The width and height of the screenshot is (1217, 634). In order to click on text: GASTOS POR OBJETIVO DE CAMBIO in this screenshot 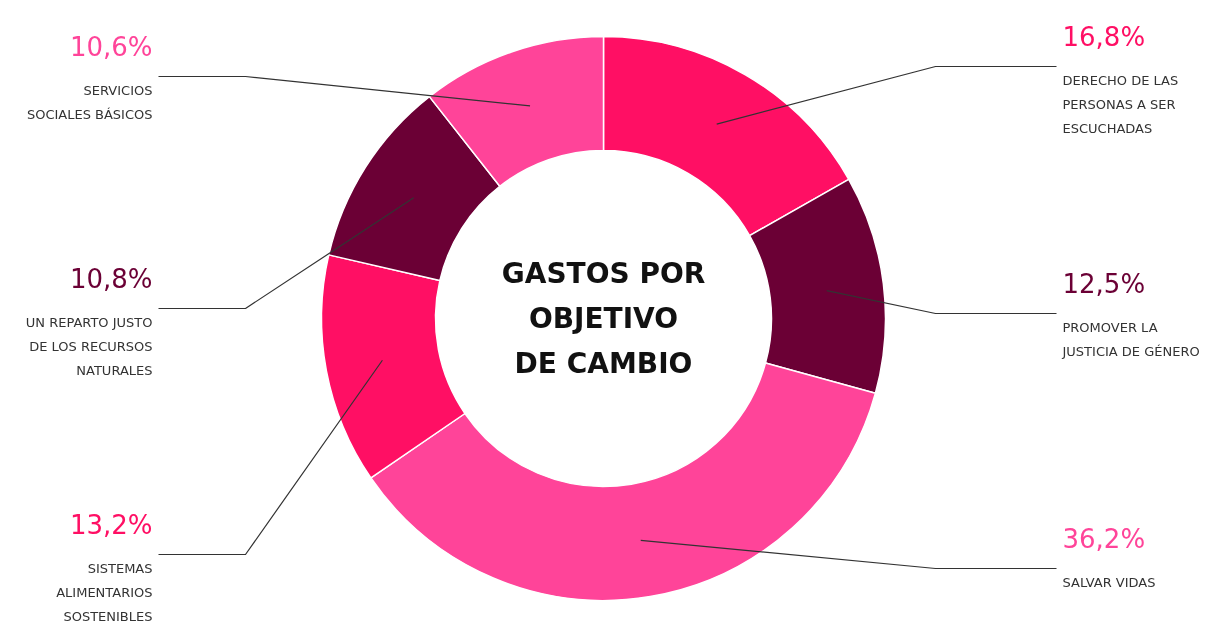, I will do `click(603, 318)`.